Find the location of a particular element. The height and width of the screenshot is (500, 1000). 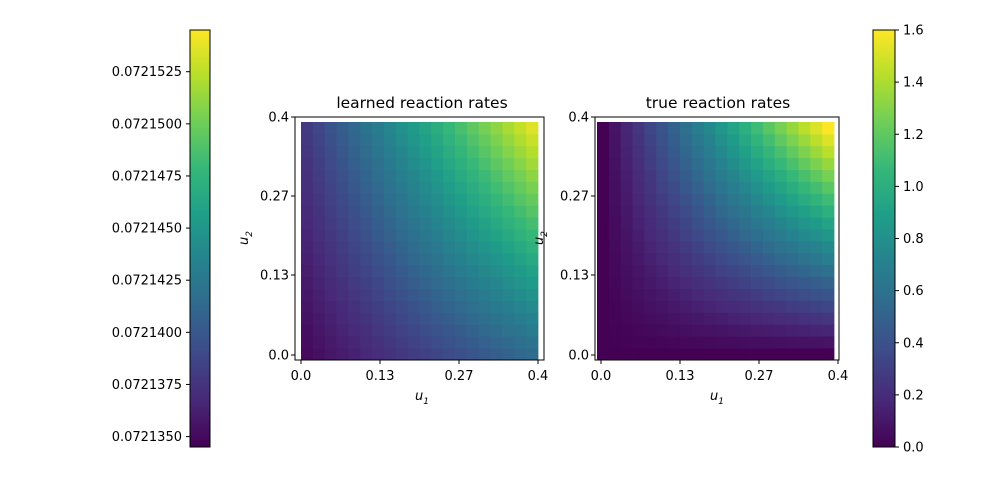

colorbar-true-tick-label: 1.4 is located at coordinates (913, 83).